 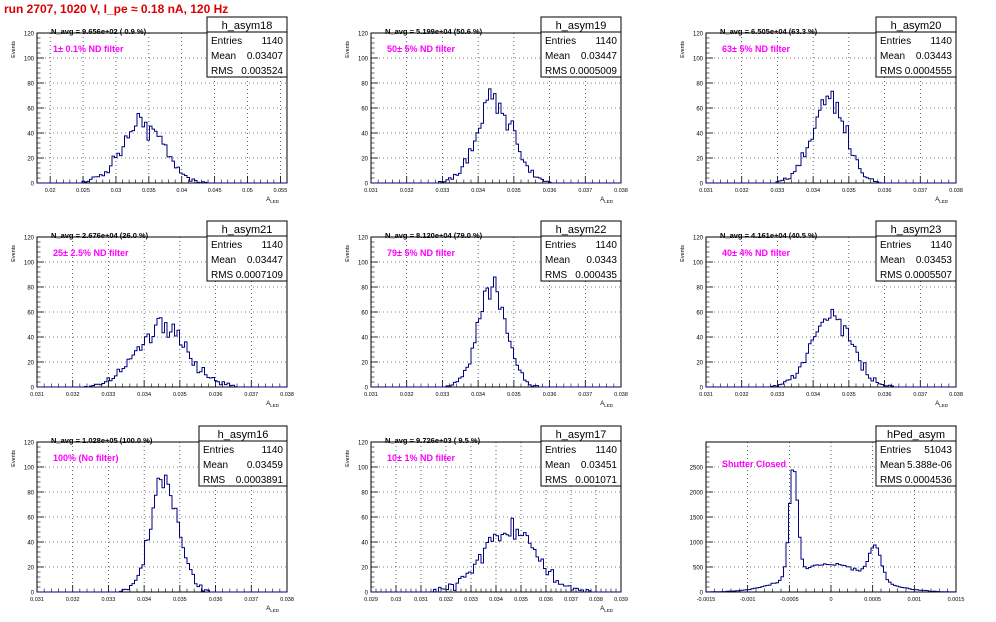 What do you see at coordinates (83, 191) in the screenshot?
I see `x-tick-label: 0.025` at bounding box center [83, 191].